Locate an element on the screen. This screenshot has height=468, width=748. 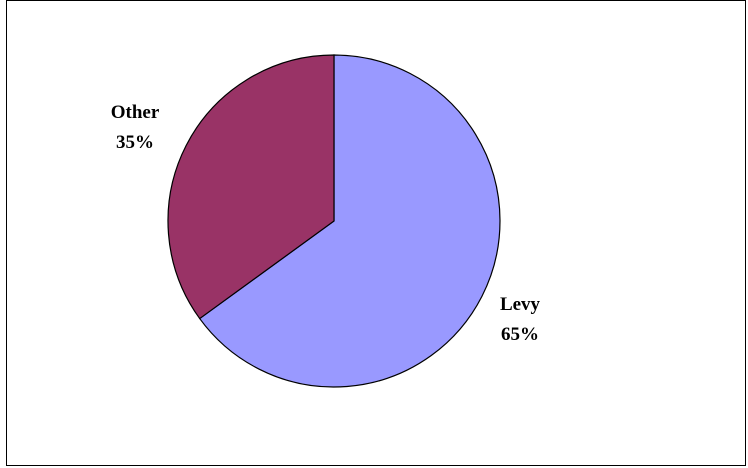
pie-slice-other is located at coordinates (251, 187).